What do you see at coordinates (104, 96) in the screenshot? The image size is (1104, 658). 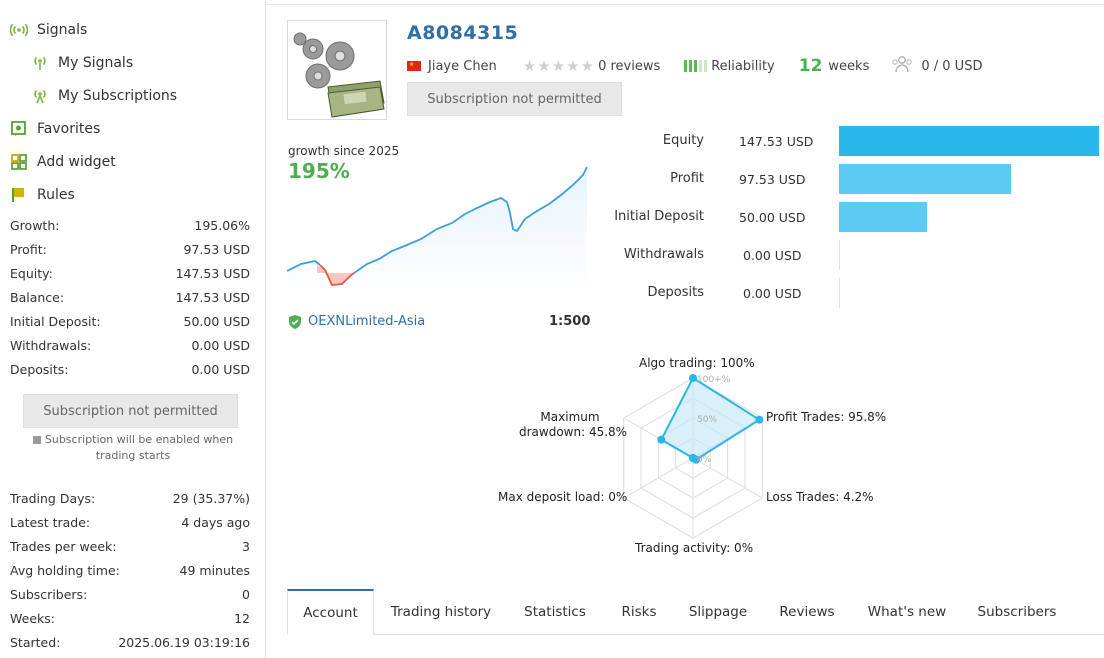 I see `nav-my-subscriptions: My Subscriptions` at bounding box center [104, 96].